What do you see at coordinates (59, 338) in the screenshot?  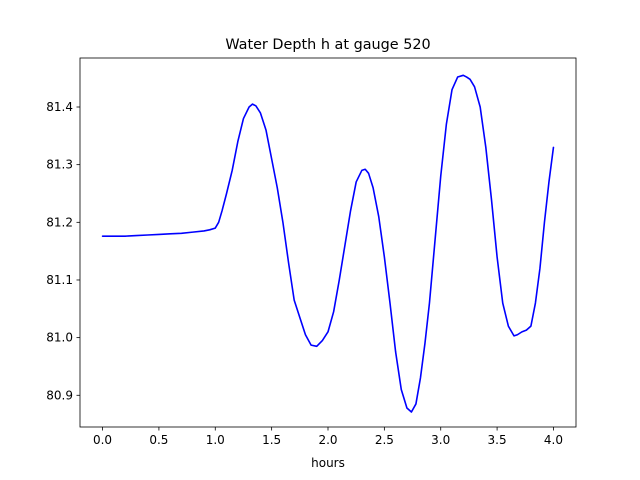 I see `y-tick-label: 81.0` at bounding box center [59, 338].